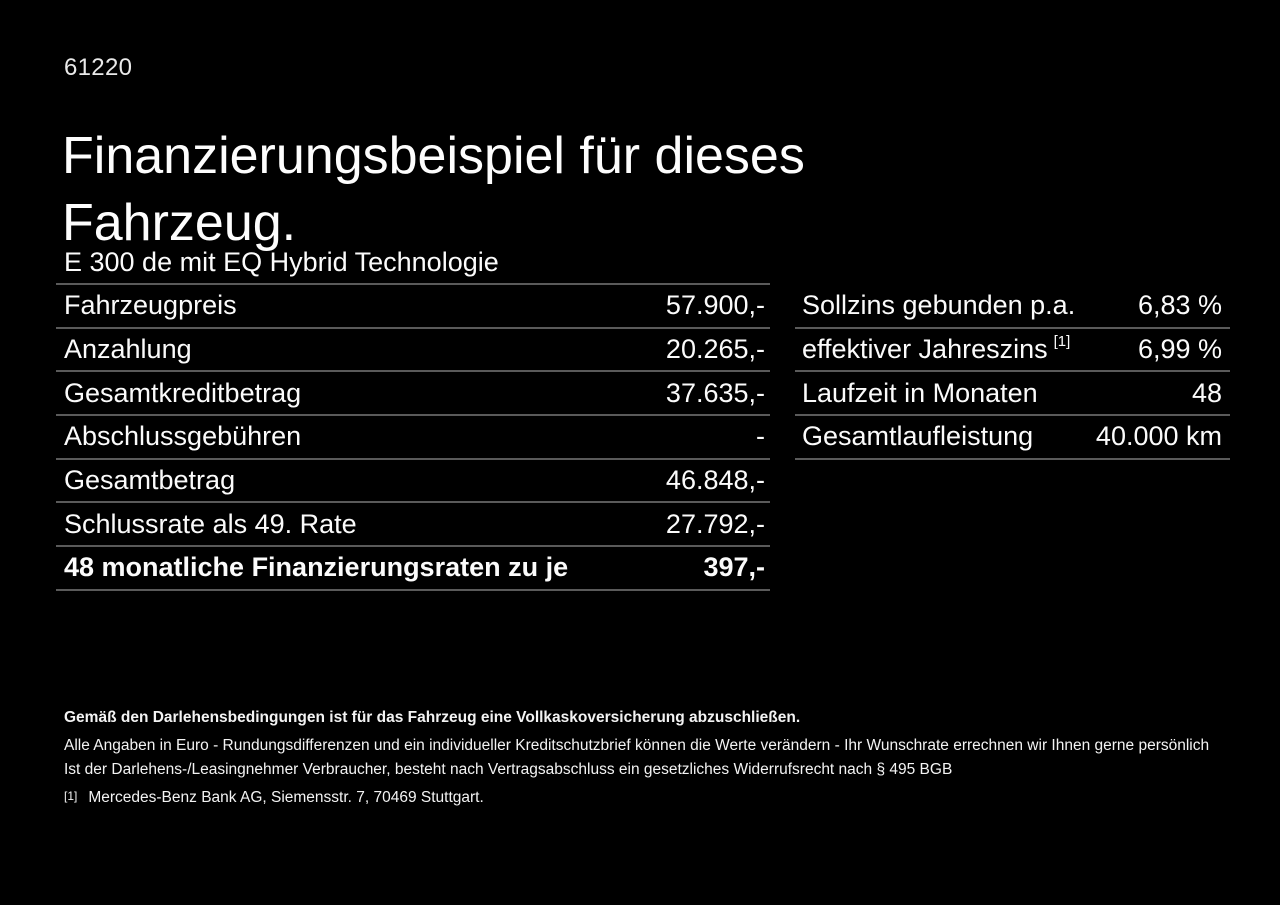  Describe the element at coordinates (413, 482) in the screenshot. I see `table-row-gesamtbetrag: Gesamtbetrag 46.848,-` at that location.